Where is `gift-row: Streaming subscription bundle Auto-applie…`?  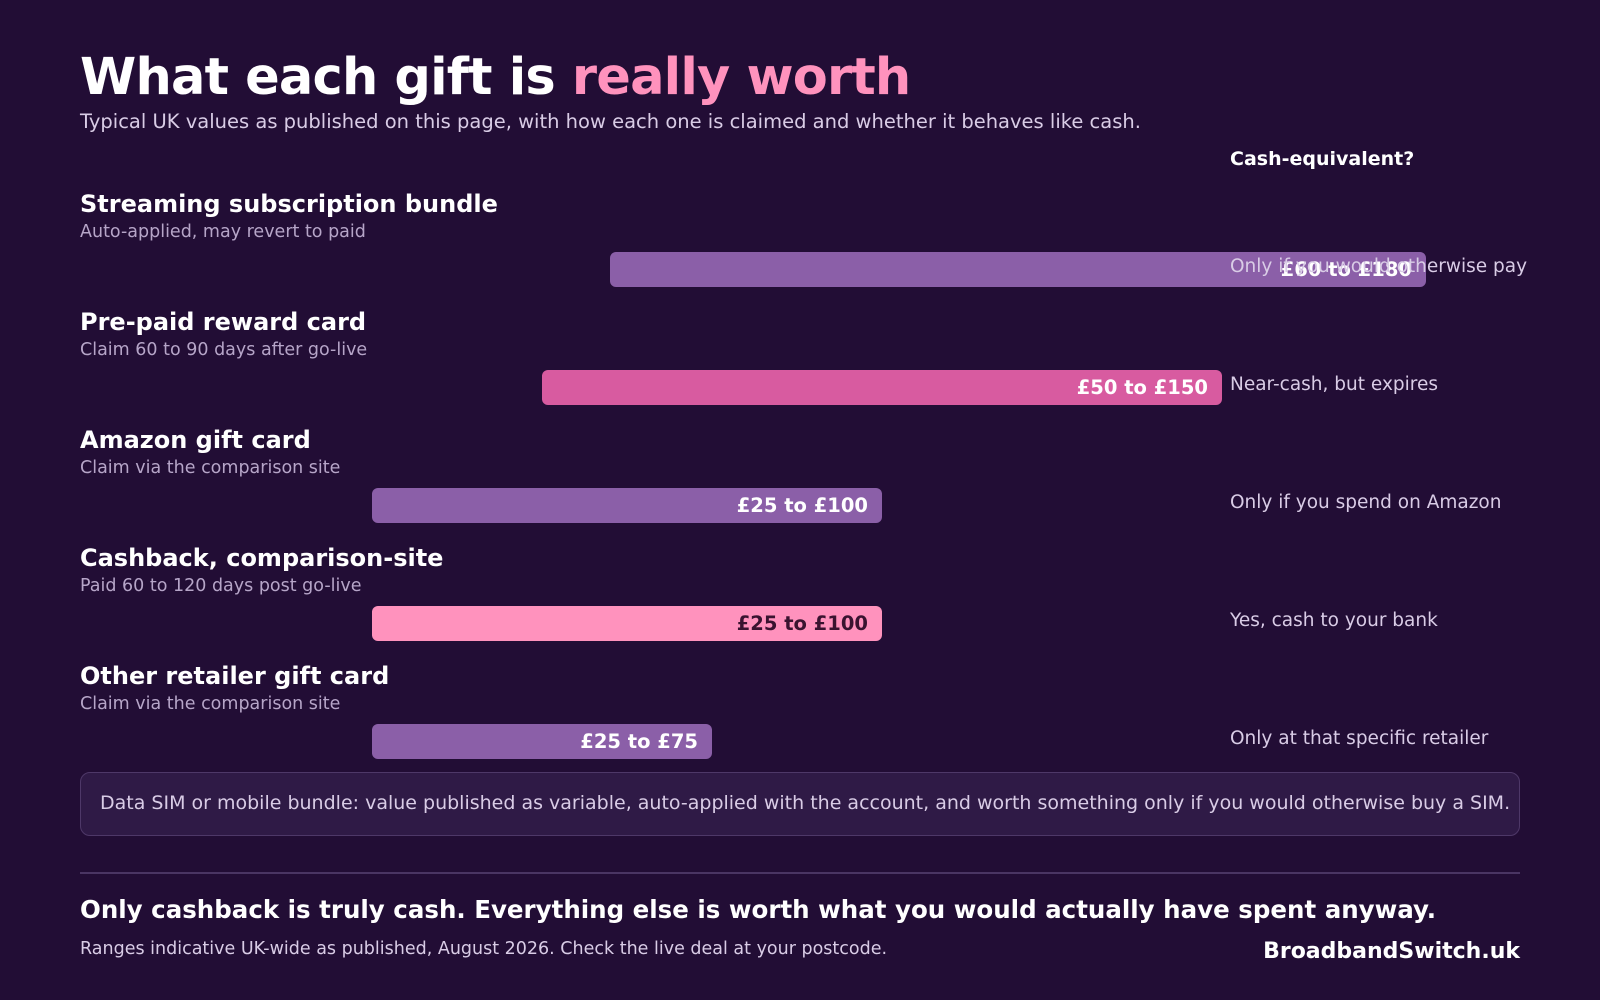 gift-row: Streaming subscription bundle Auto-applie… is located at coordinates (800, 249).